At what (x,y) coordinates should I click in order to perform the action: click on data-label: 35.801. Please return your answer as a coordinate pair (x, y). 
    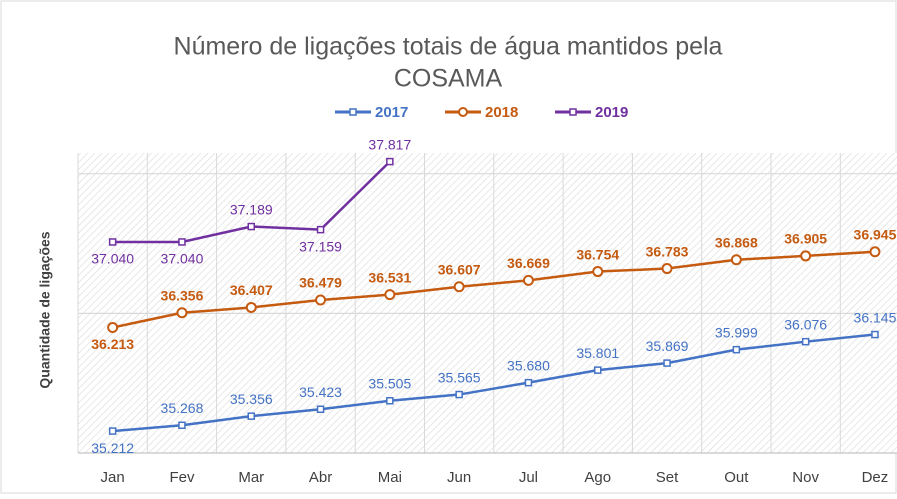
    Looking at the image, I should click on (597, 353).